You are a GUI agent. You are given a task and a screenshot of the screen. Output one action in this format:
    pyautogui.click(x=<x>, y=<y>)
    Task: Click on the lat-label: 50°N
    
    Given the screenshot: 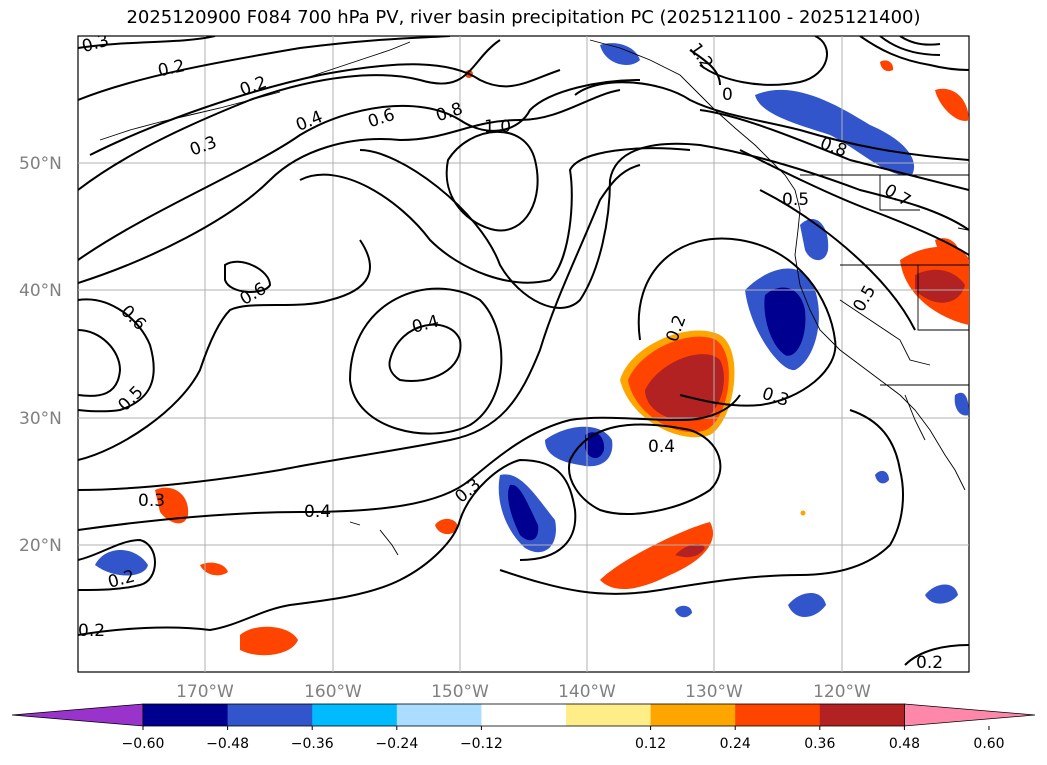 What is the action you would take?
    pyautogui.click(x=40, y=164)
    